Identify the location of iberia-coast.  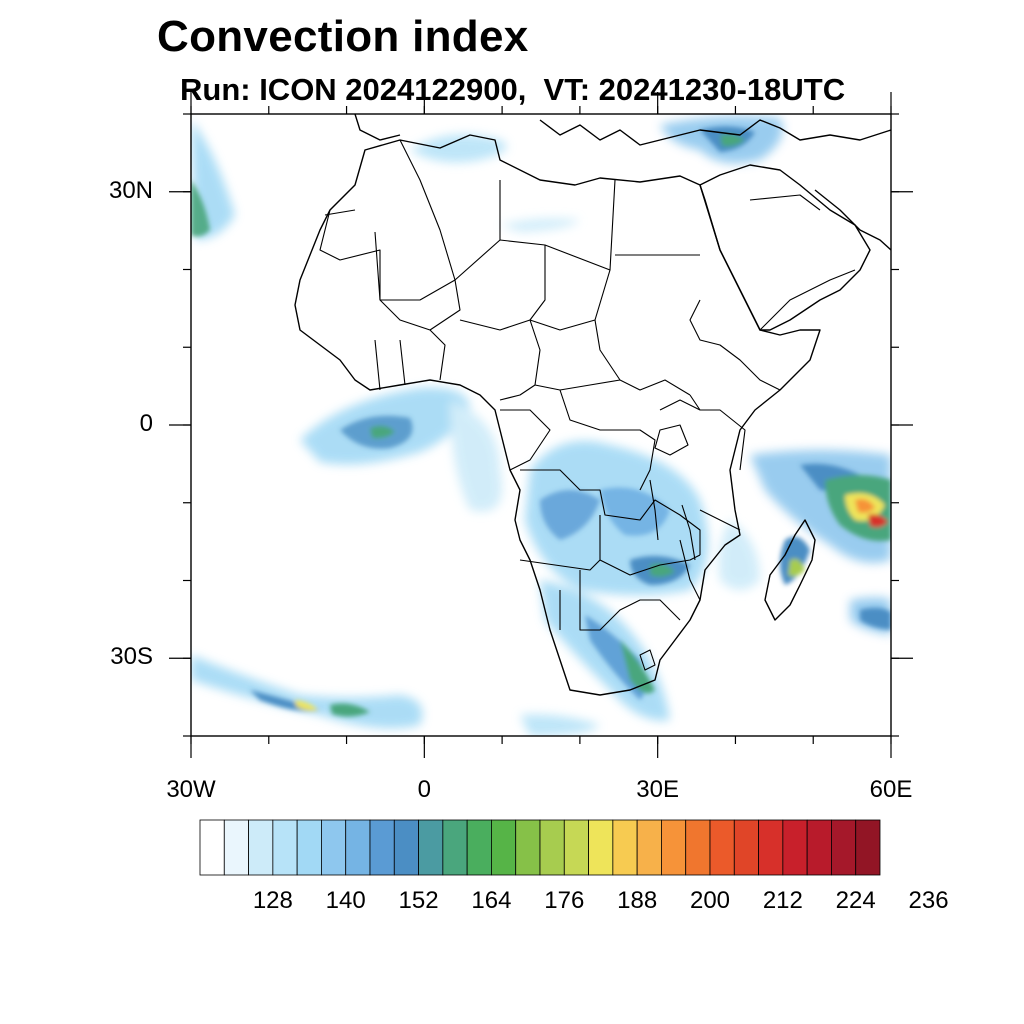
(377, 127).